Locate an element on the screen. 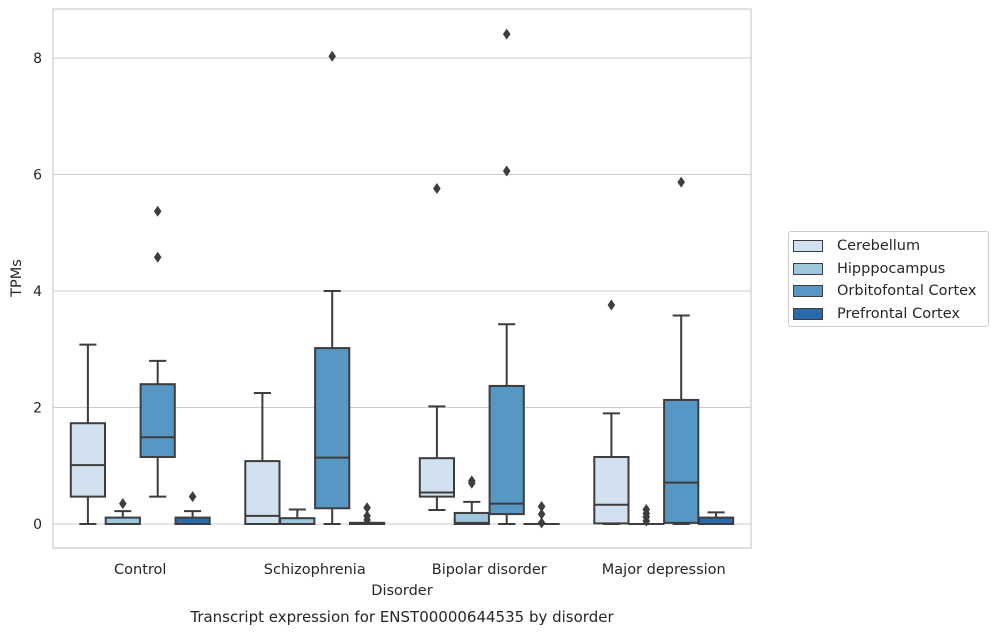 Image resolution: width=999 pixels, height=634 pixels. box-0-1-iqr is located at coordinates (262, 492).